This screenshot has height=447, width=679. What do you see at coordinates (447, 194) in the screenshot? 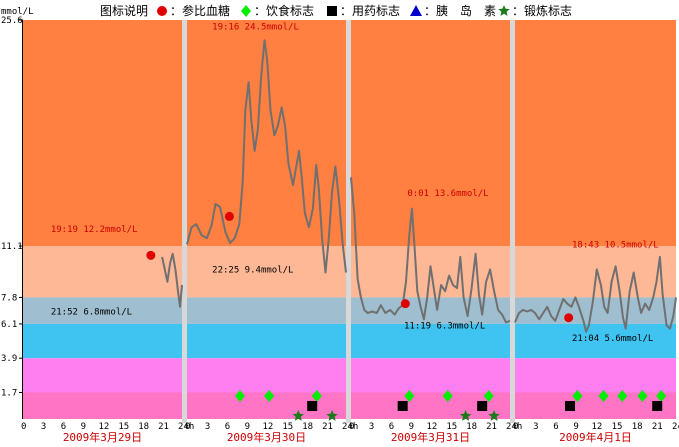
I see `glucose-annotation: 0:01 13.6mmol/L` at bounding box center [447, 194].